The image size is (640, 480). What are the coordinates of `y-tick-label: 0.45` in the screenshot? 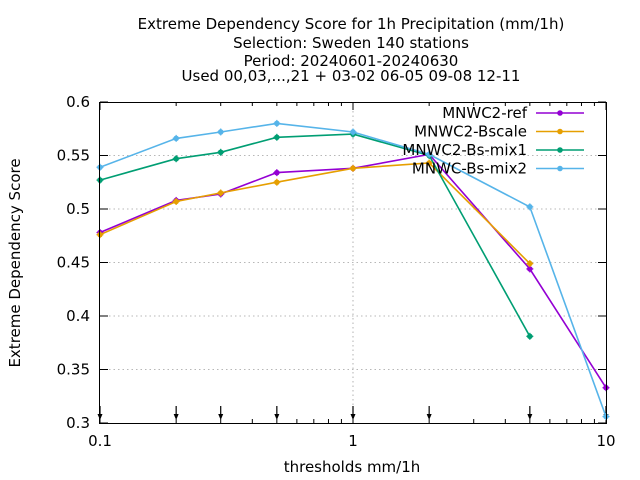 It's located at (73, 263).